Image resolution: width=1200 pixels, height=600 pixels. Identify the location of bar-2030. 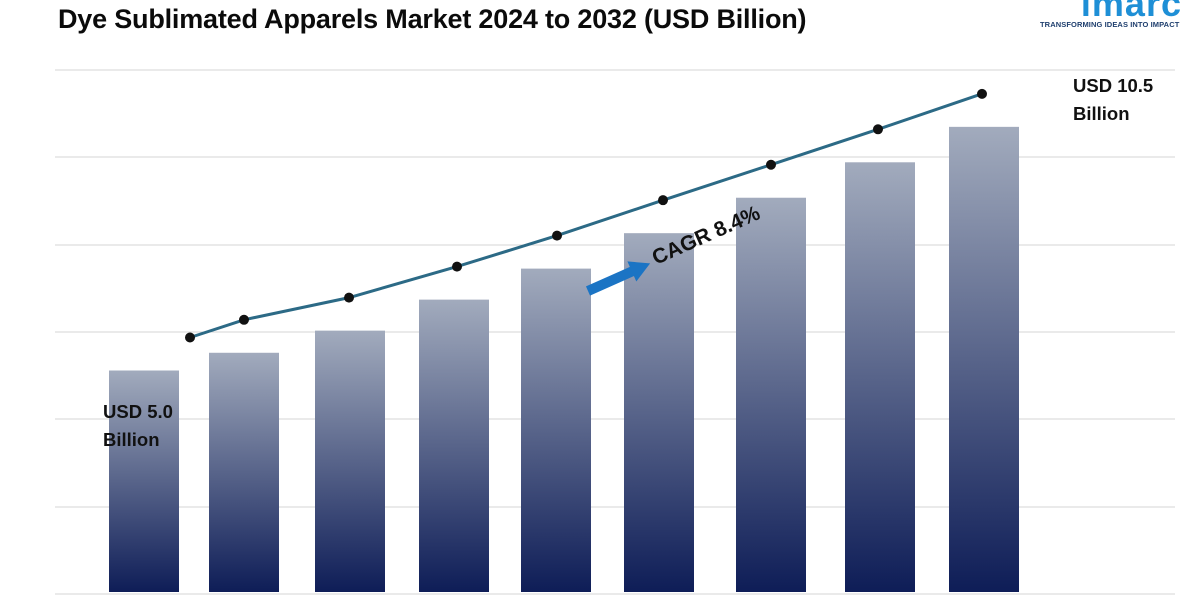
(771, 395).